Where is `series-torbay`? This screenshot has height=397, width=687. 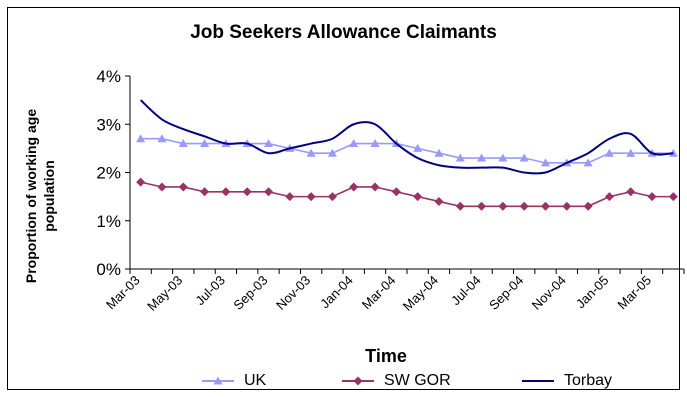 series-torbay is located at coordinates (406, 137).